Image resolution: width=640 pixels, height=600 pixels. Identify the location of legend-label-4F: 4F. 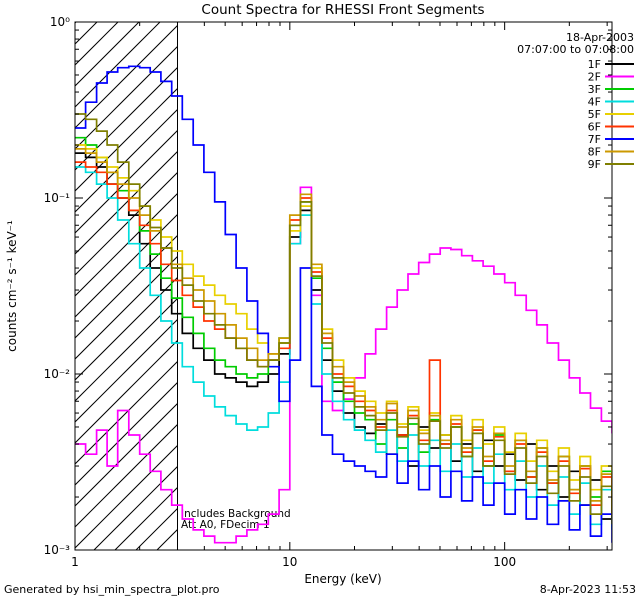
(594, 102).